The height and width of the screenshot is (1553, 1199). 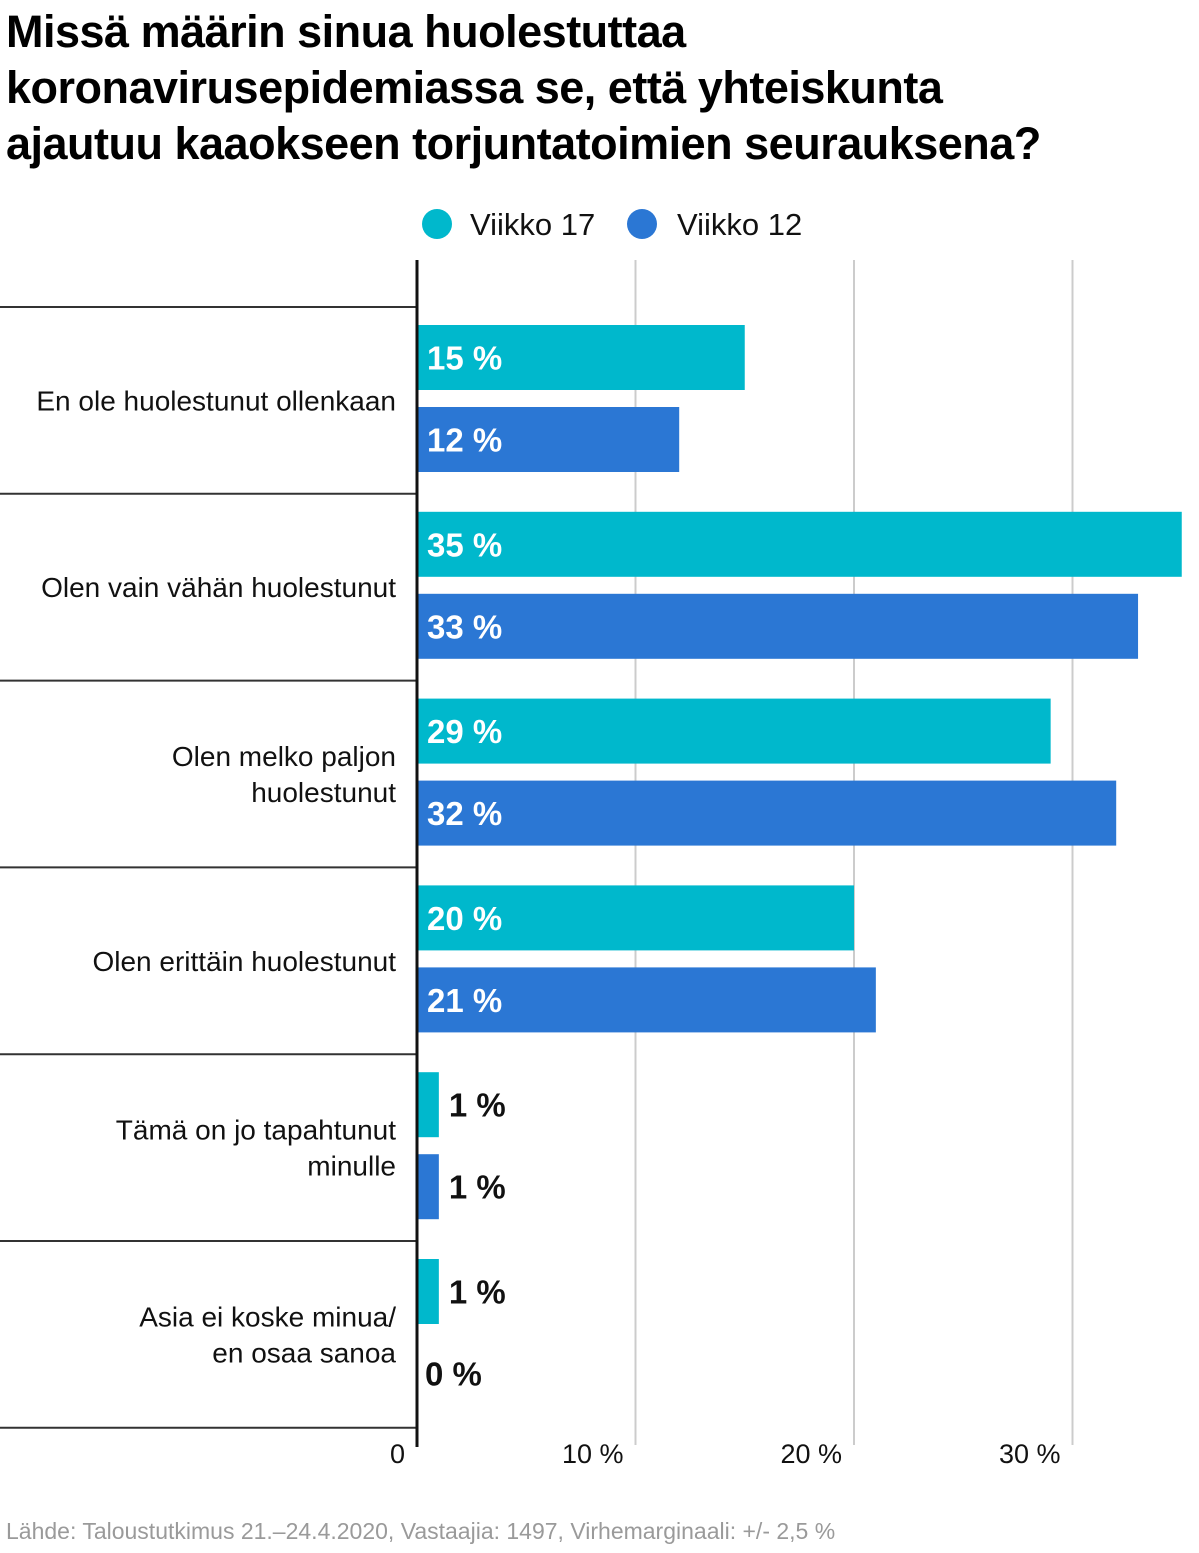 I want to click on data-label: 32 %, so click(x=464, y=813).